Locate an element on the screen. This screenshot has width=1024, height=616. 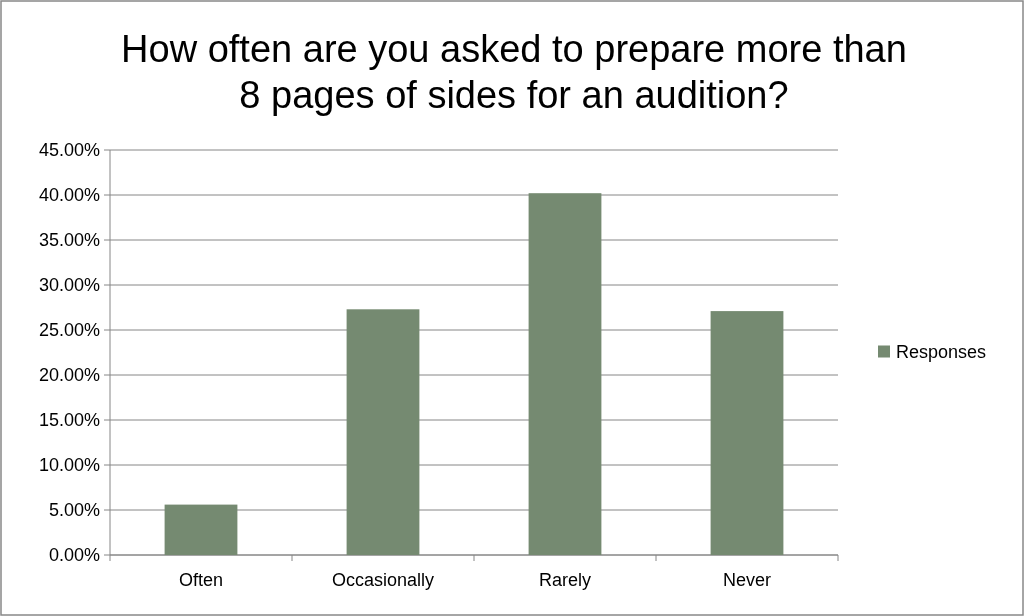
y-tick-label: 5.00% is located at coordinates (74, 510).